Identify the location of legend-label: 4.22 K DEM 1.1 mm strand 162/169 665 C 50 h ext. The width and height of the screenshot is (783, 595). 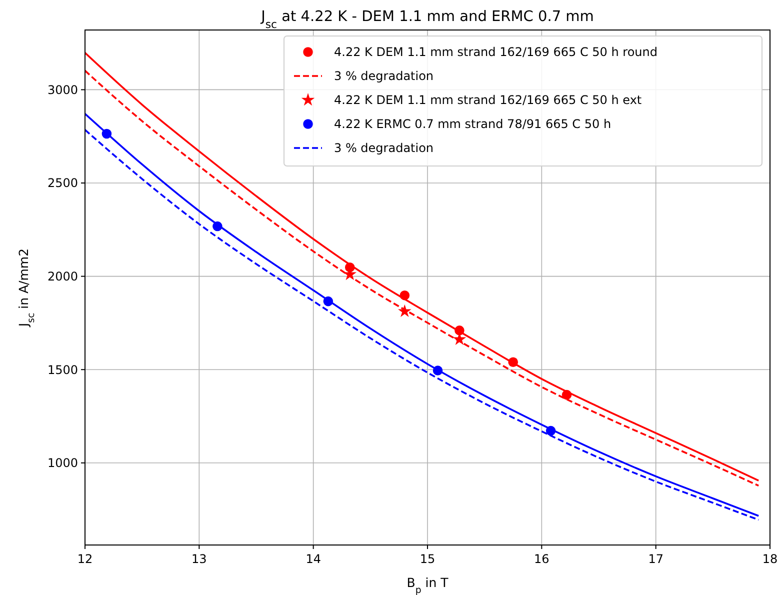
(488, 100).